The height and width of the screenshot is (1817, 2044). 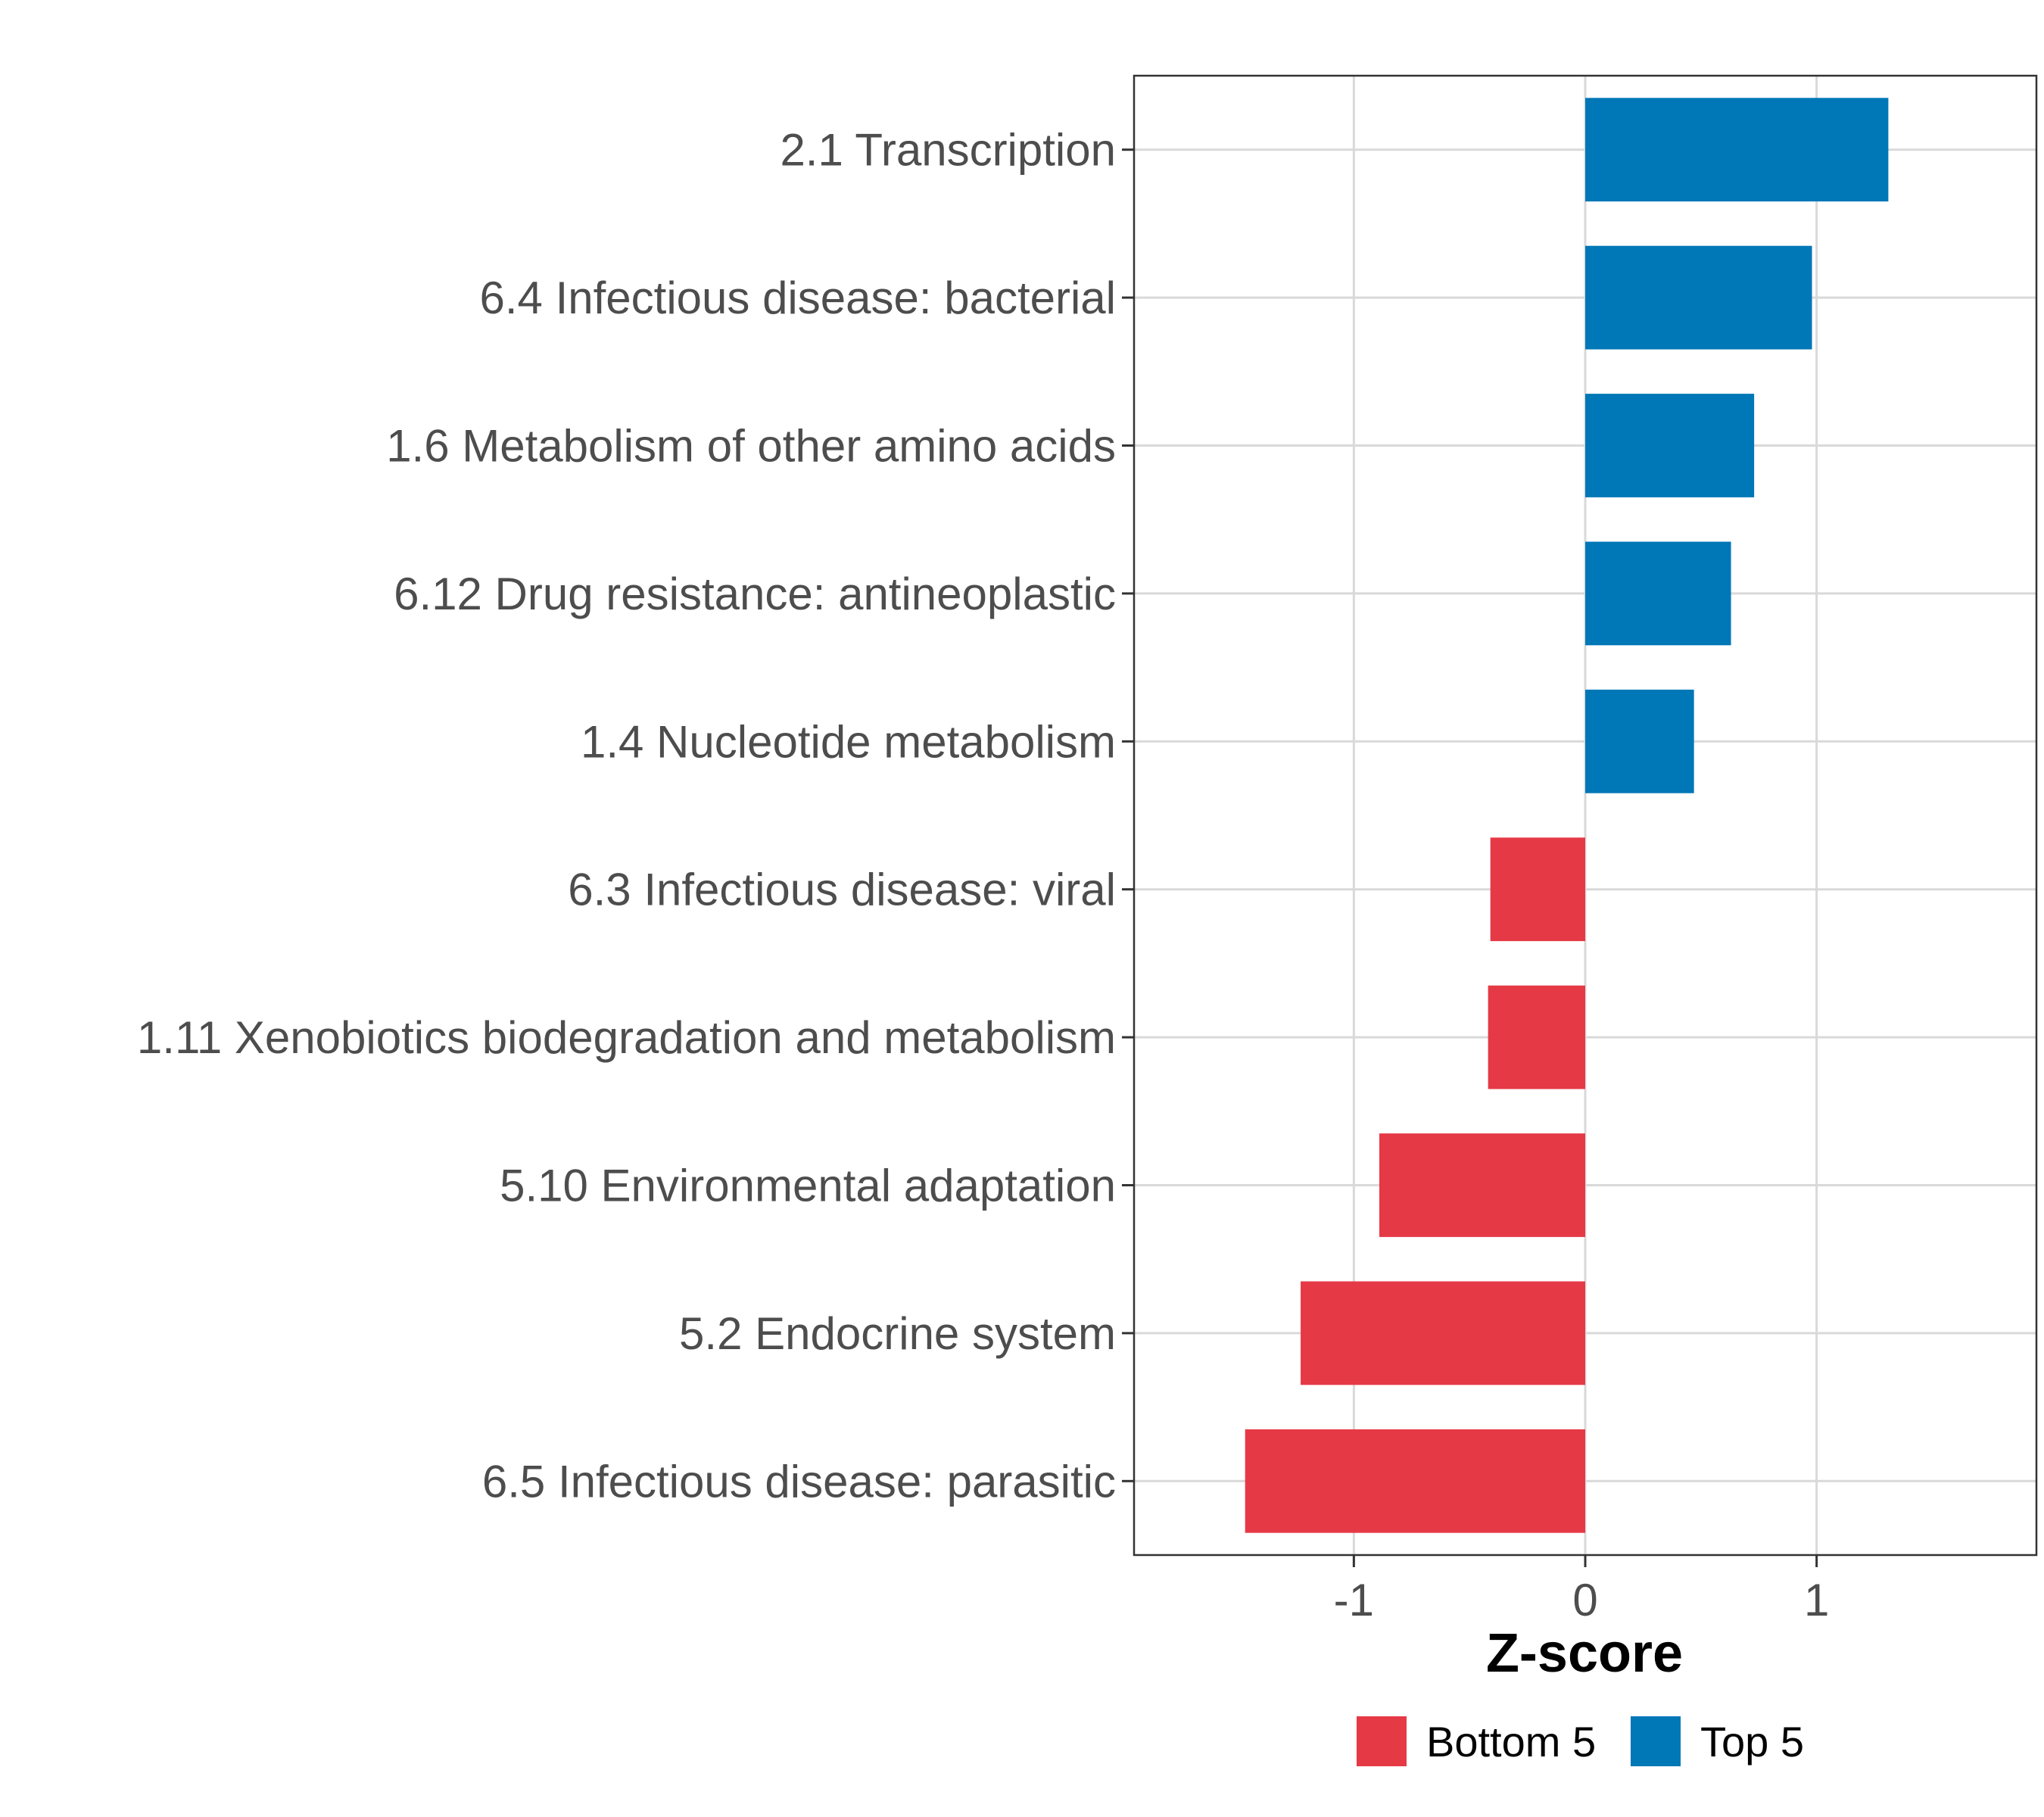 What do you see at coordinates (948, 150) in the screenshot?
I see `category-label: 2.1 Transcription` at bounding box center [948, 150].